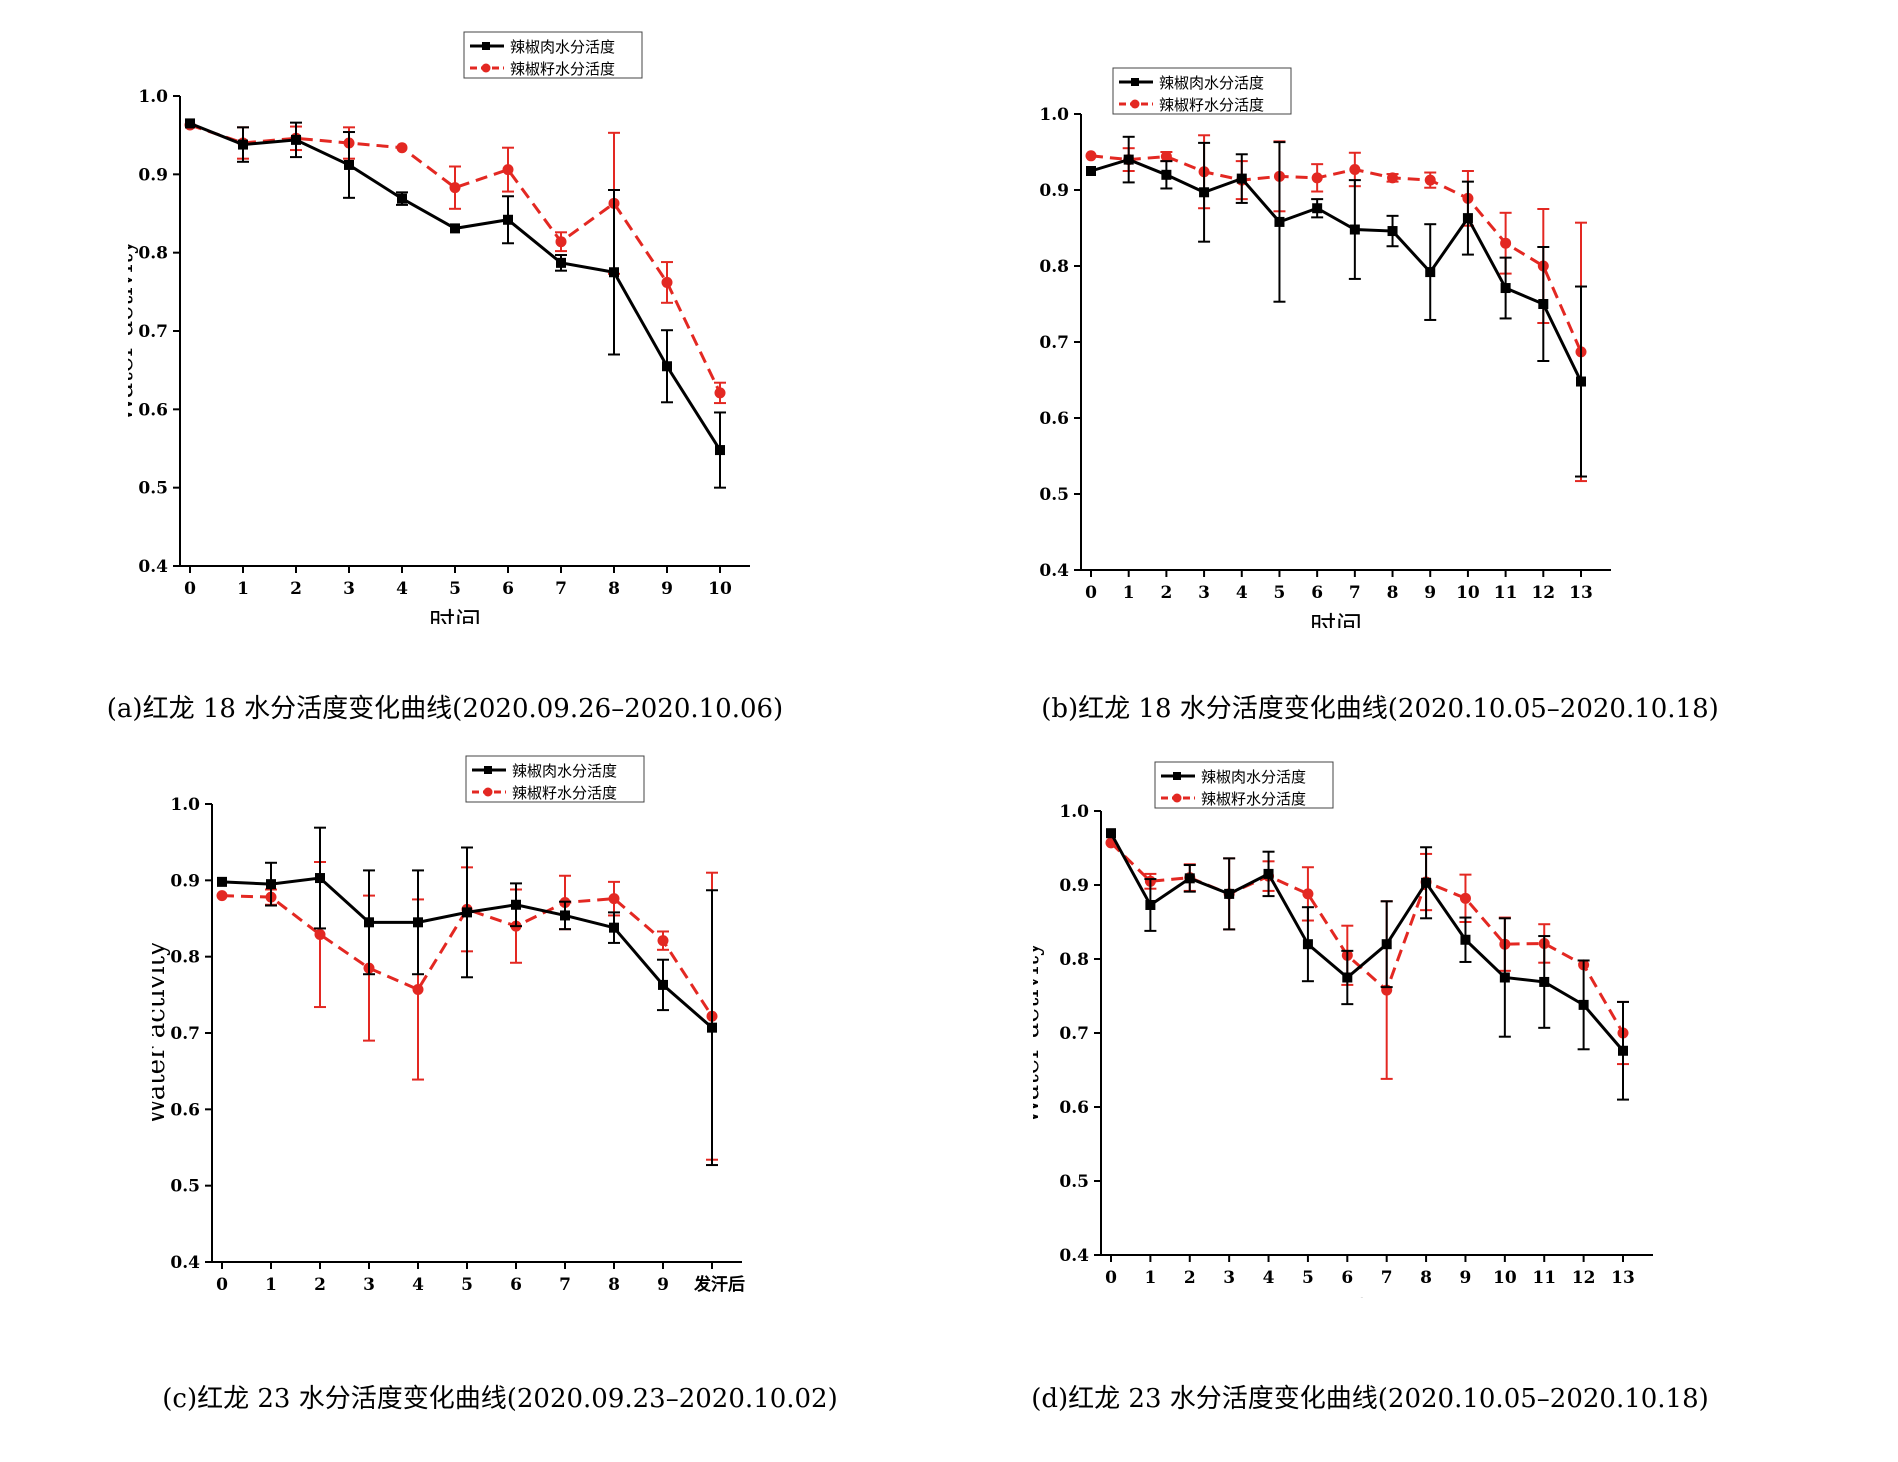 The image size is (1898, 1462). What do you see at coordinates (185, 1110) in the screenshot?
I see `y-tick-label: 0.6` at bounding box center [185, 1110].